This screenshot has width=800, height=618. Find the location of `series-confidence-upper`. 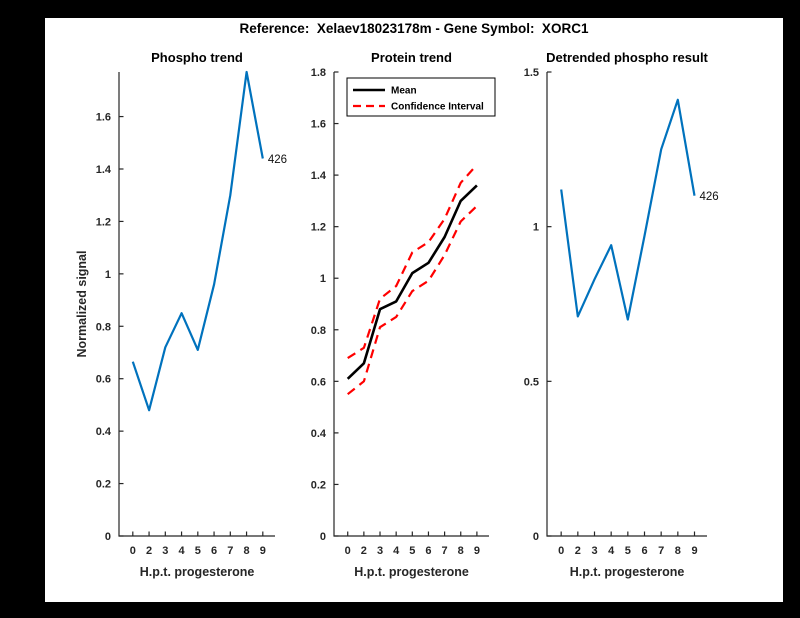

series-confidence-upper is located at coordinates (412, 262).